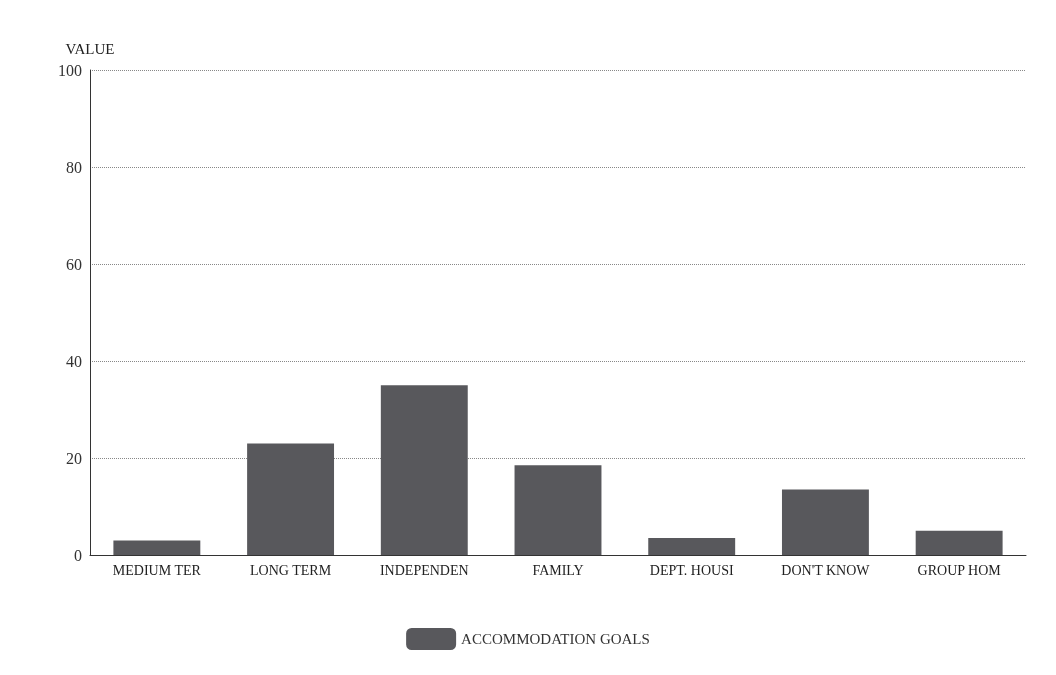 Image resolution: width=1056 pixels, height=675 pixels. What do you see at coordinates (291, 570) in the screenshot?
I see `x-tick-label: LONG TERM` at bounding box center [291, 570].